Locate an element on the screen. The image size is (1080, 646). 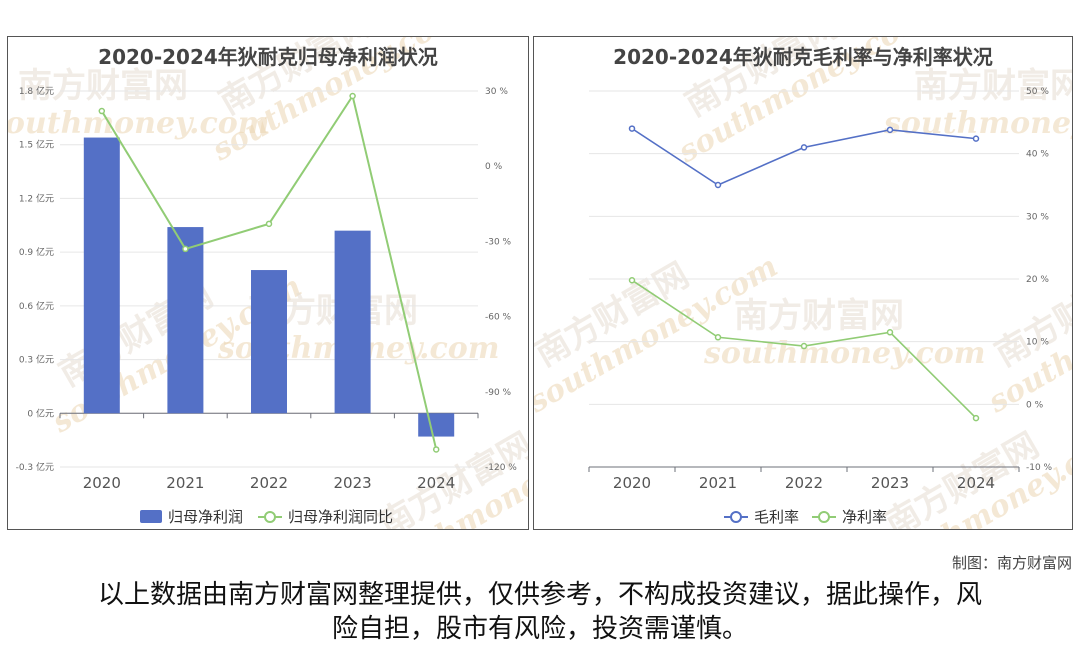
legend-label: 净利率 is located at coordinates (864, 517).